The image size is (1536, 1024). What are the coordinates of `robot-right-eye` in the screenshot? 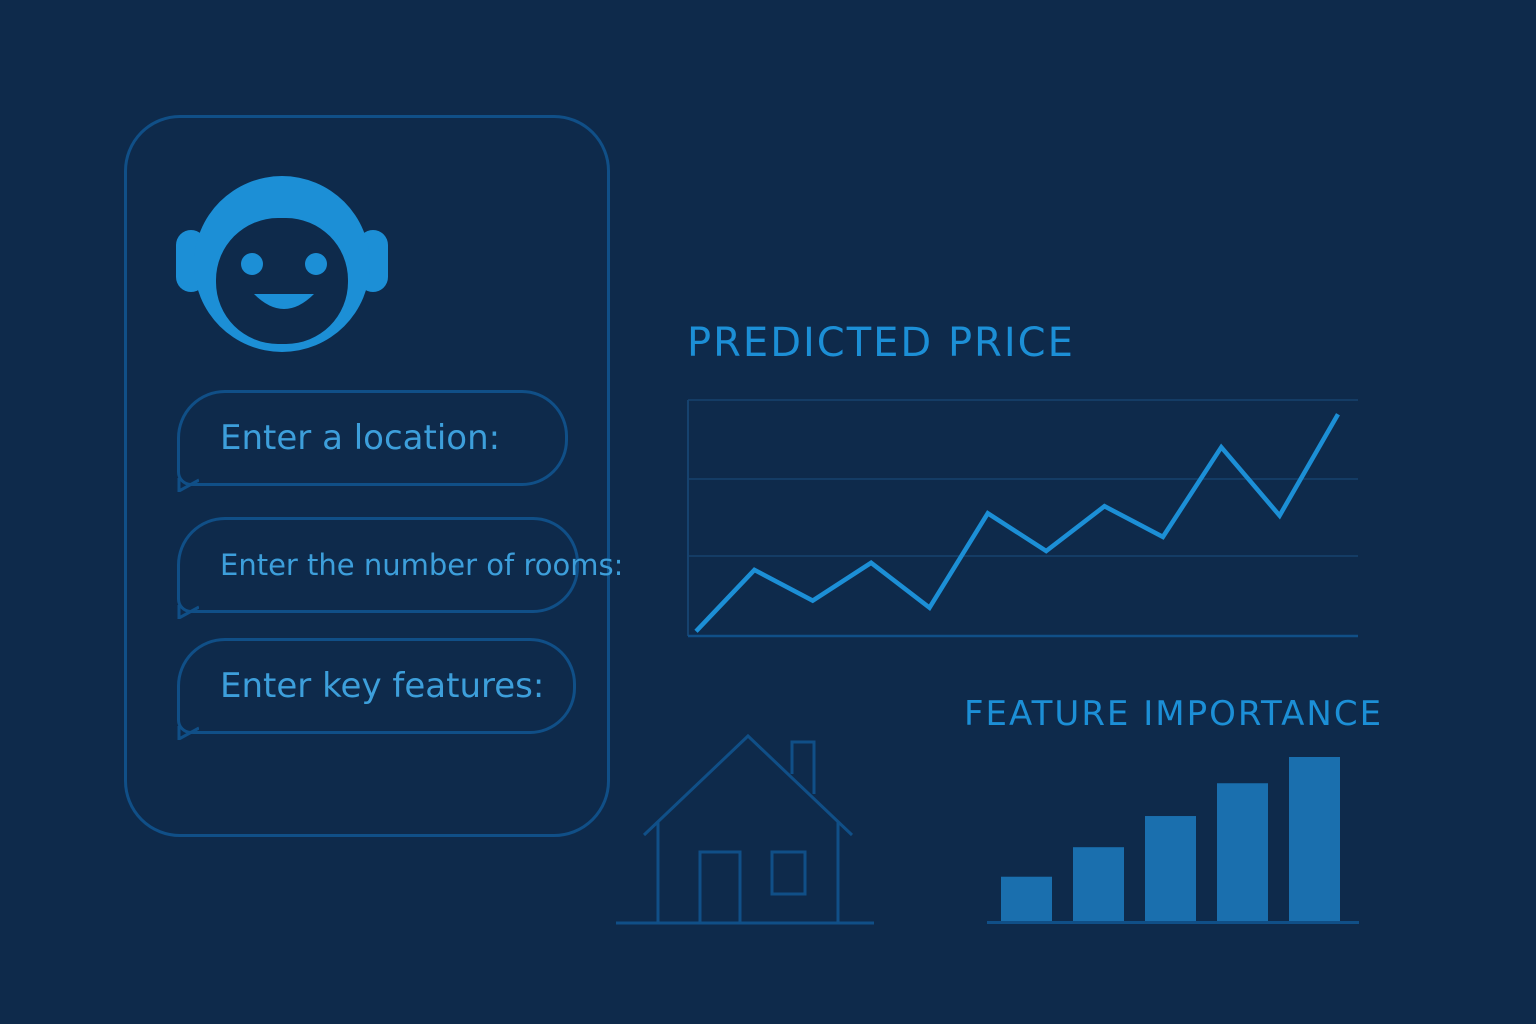 It's located at (316, 264).